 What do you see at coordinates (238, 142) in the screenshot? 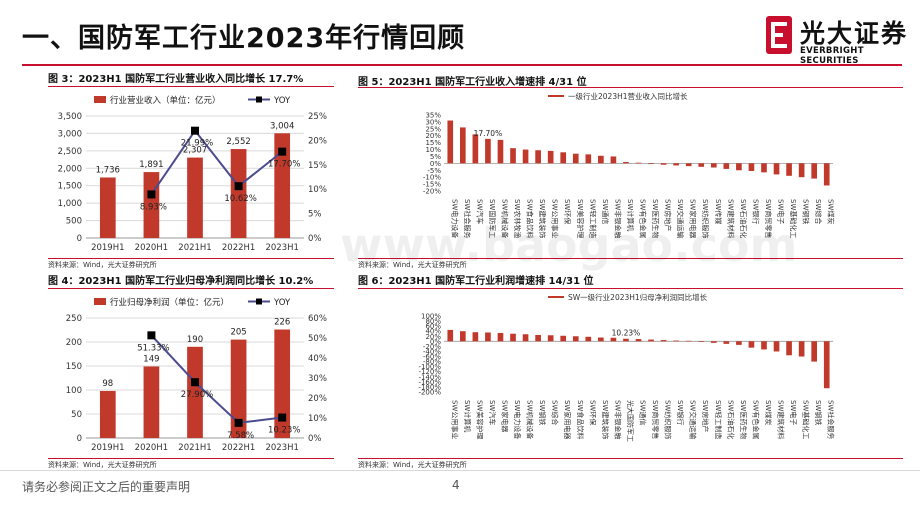
I see `bar-label: 2,552` at bounding box center [238, 142].